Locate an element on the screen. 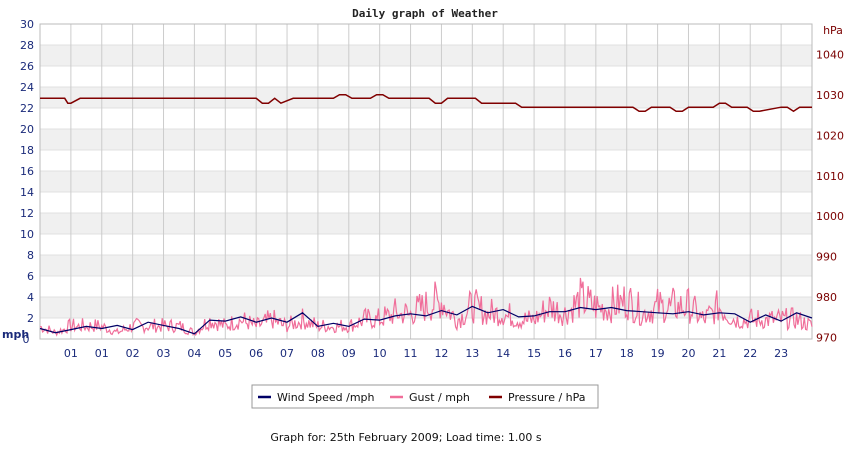  x-tick-label: 04 is located at coordinates (194, 353).